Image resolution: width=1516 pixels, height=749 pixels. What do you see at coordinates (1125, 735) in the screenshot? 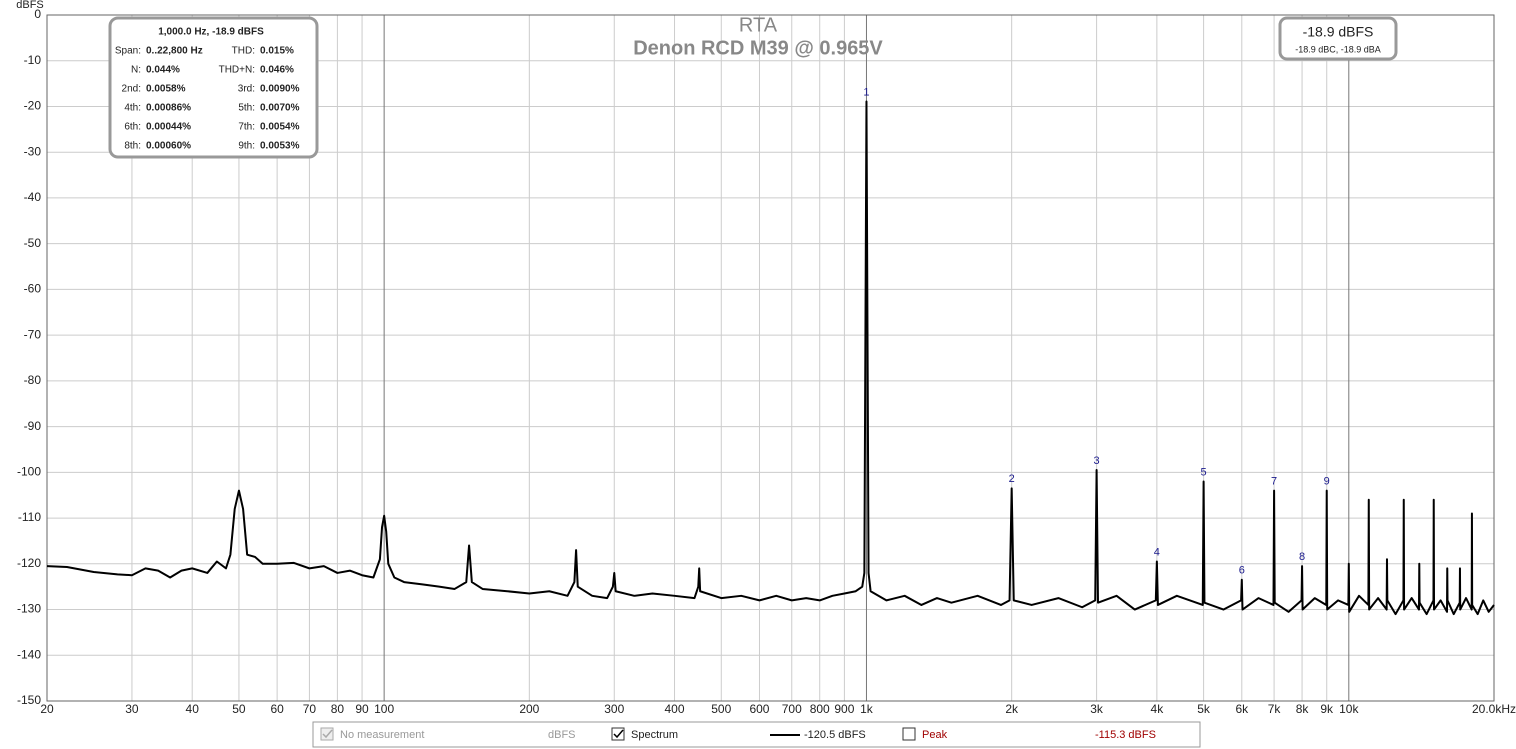
I see `legend-reading: -115.3 dBFS` at bounding box center [1125, 735].